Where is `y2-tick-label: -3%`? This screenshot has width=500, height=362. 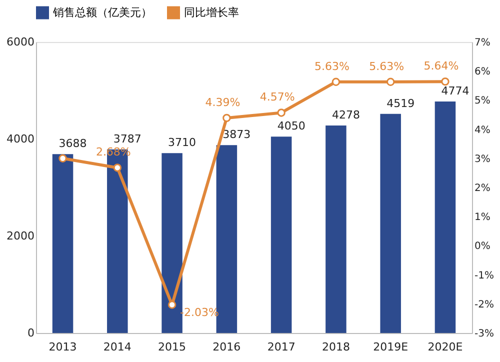 y2-tick-label: -3% is located at coordinates (484, 334).